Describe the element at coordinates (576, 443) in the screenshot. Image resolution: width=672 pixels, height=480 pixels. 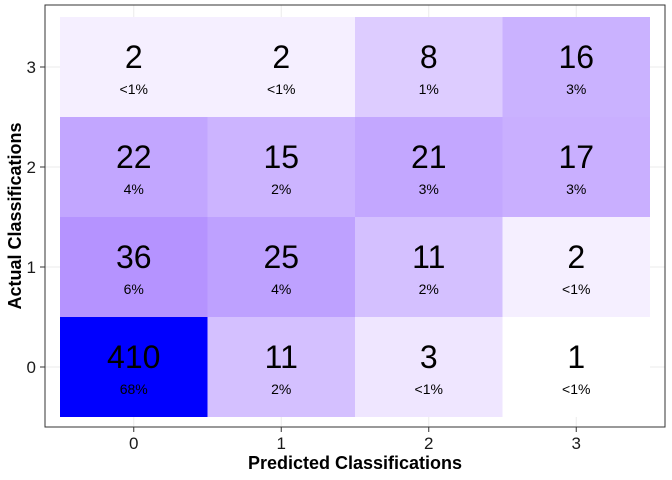
I see `x-tick-label: 3` at that location.